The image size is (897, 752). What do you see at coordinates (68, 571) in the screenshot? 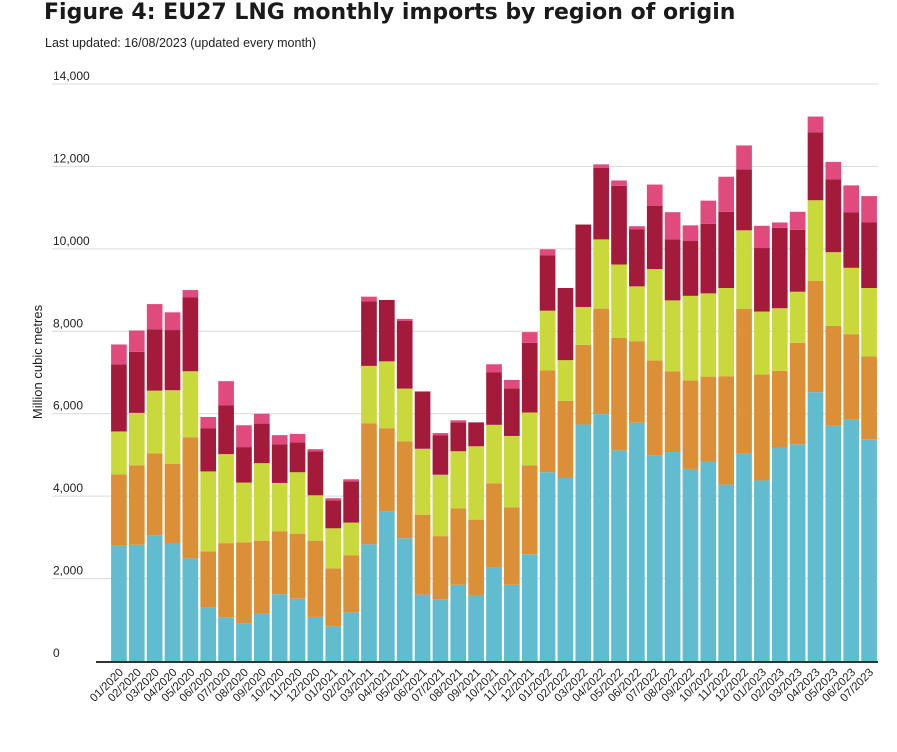
I see `y-tick-label: 2,000` at bounding box center [68, 571].